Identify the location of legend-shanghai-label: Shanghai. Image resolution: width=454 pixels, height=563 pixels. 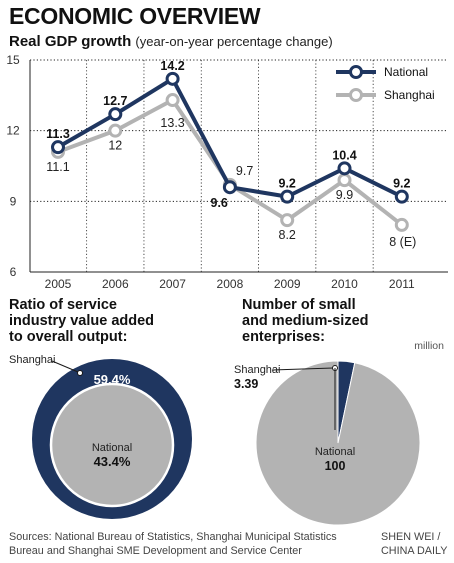
(409, 95).